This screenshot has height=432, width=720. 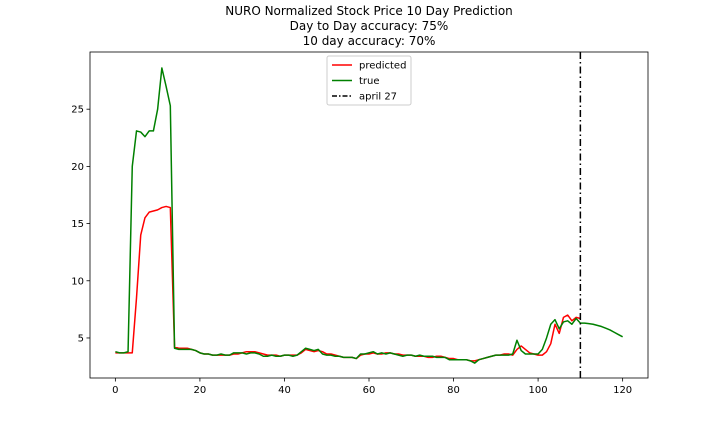 I want to click on chart-subtitle-day-accuracy: Day to Day accuracy: 75%, so click(x=369, y=26).